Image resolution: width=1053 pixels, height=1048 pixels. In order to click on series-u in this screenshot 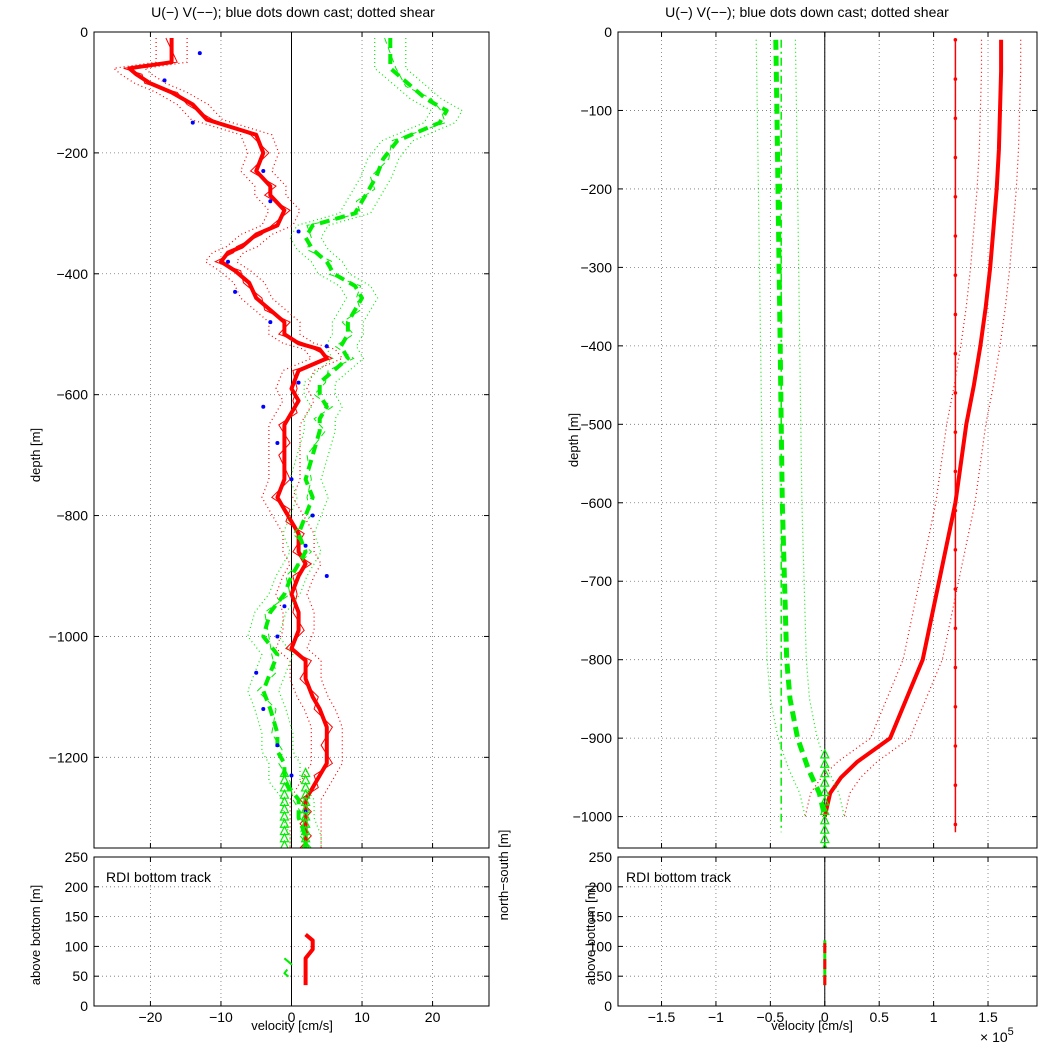, I will do `click(309, 959)`.